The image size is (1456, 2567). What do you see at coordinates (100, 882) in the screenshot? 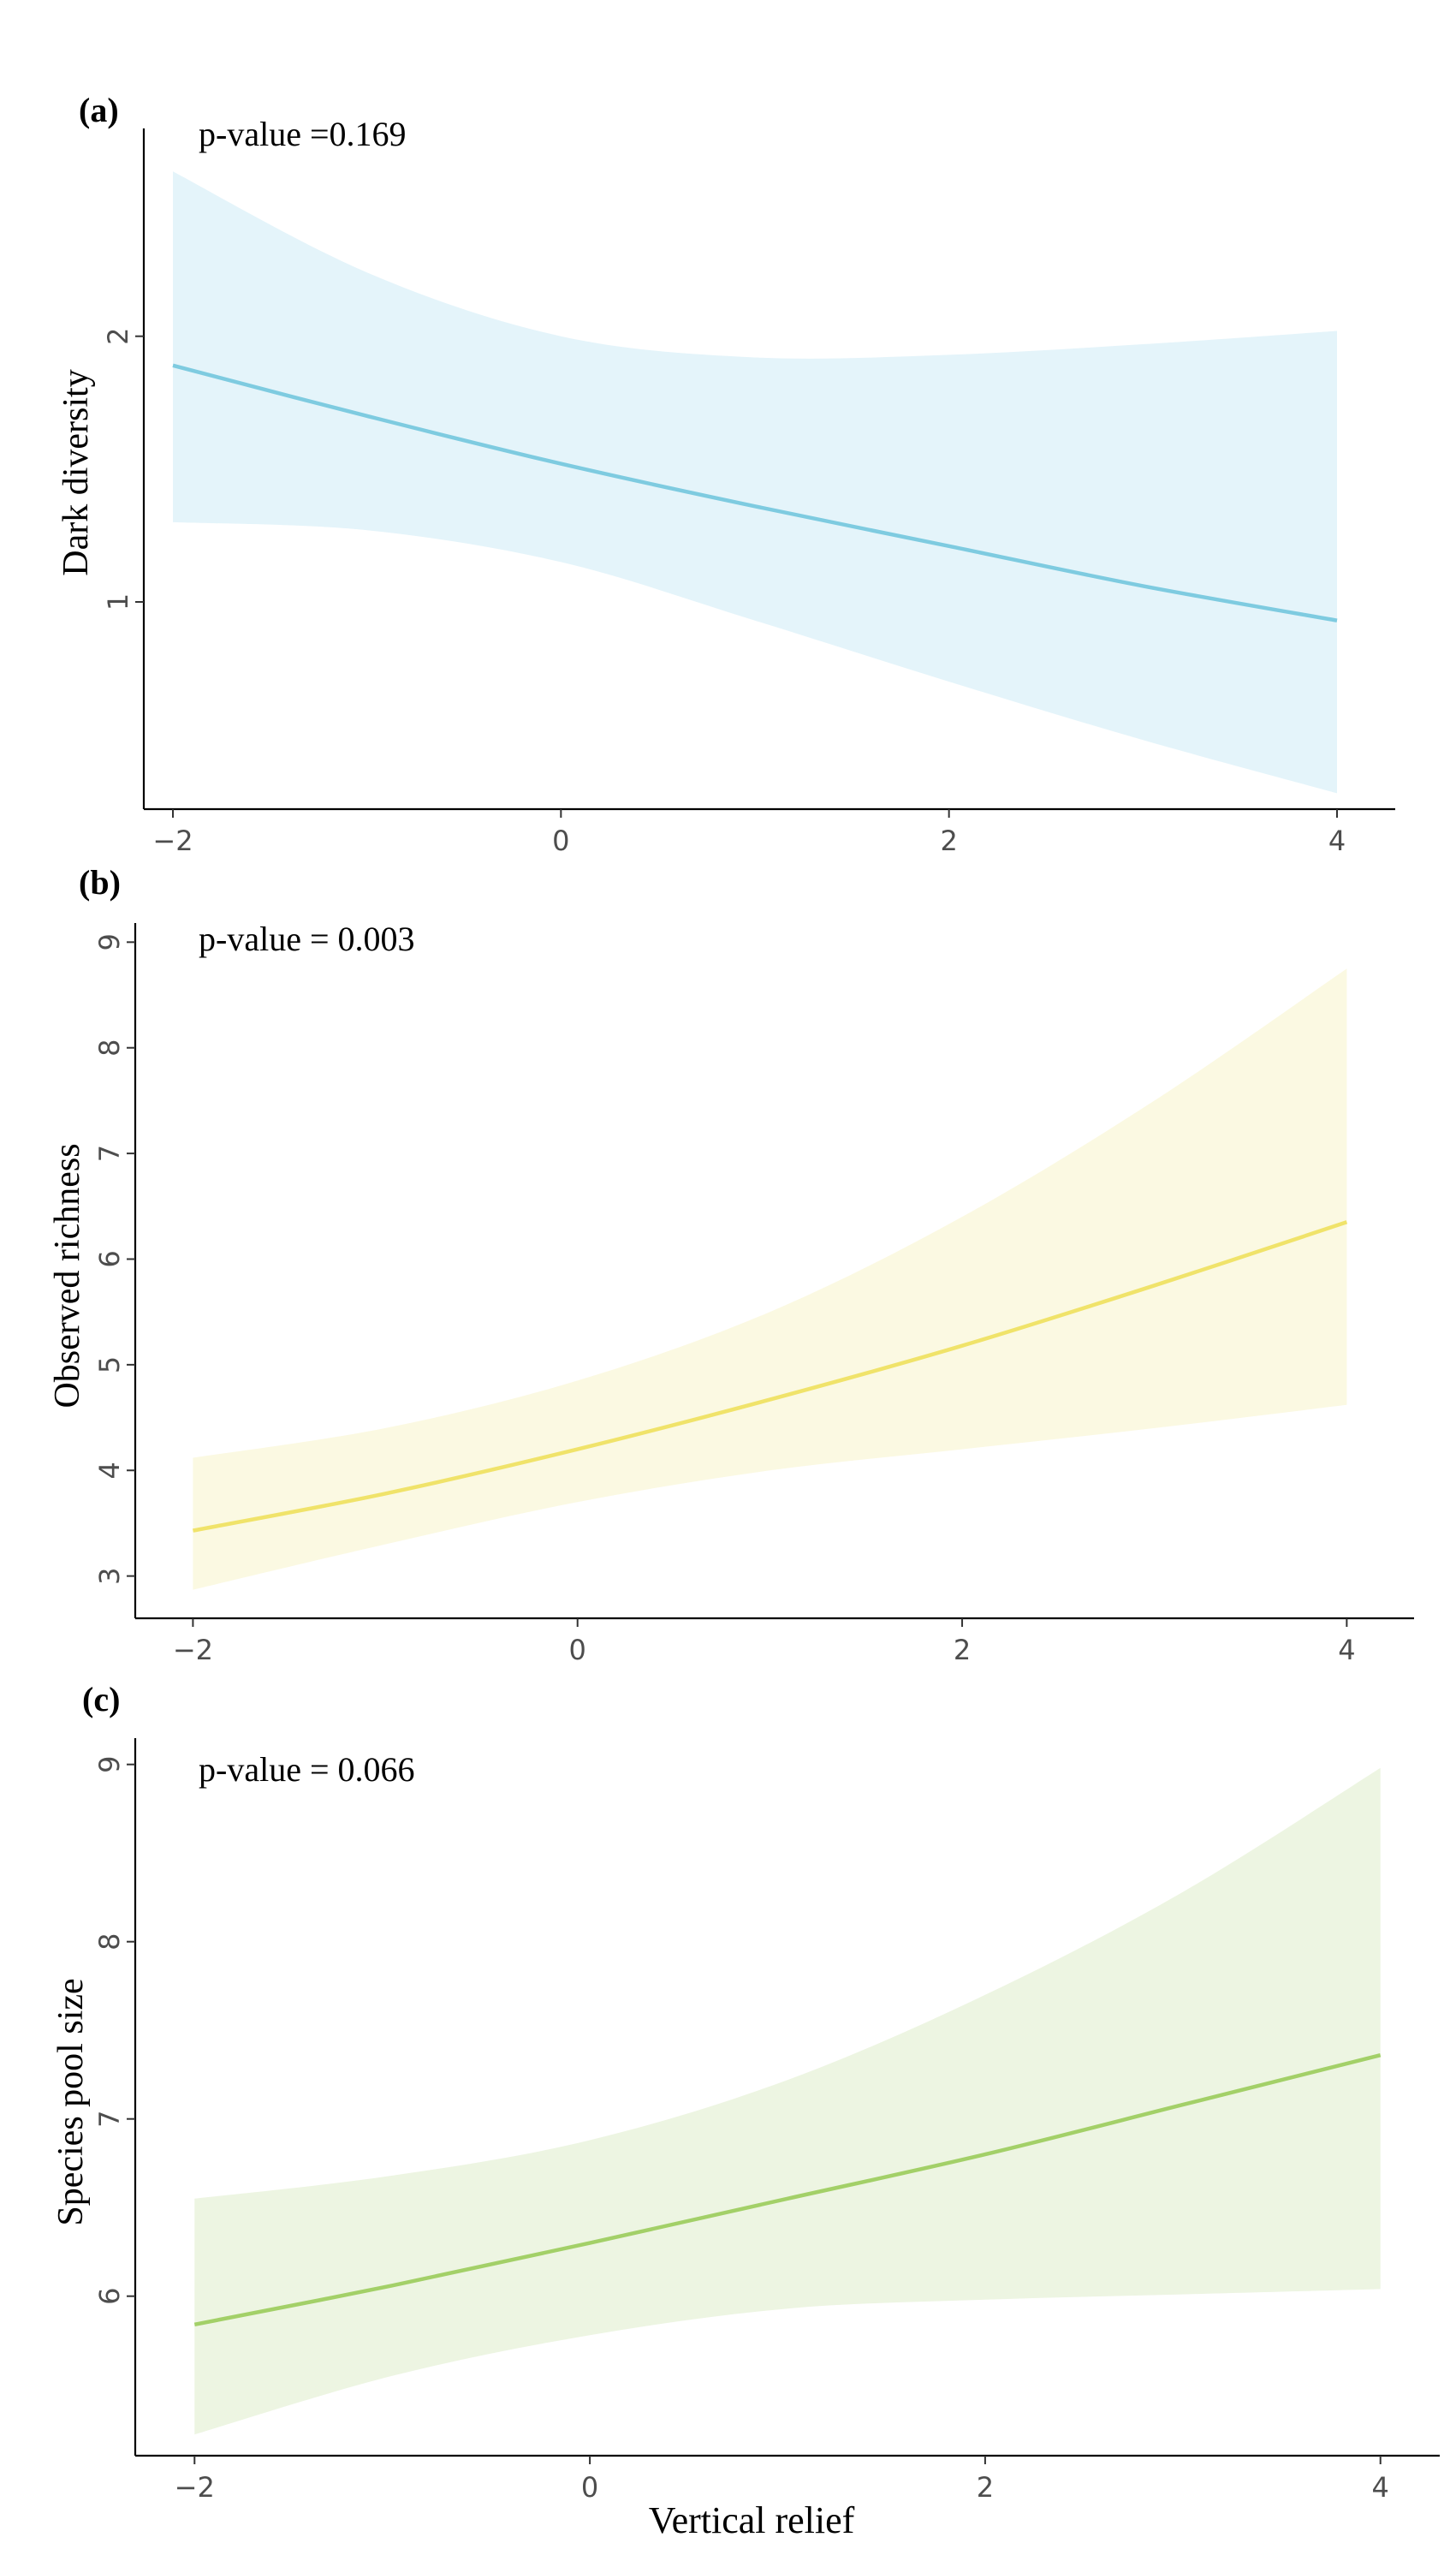
I see `panel-label: (b)` at bounding box center [100, 882].